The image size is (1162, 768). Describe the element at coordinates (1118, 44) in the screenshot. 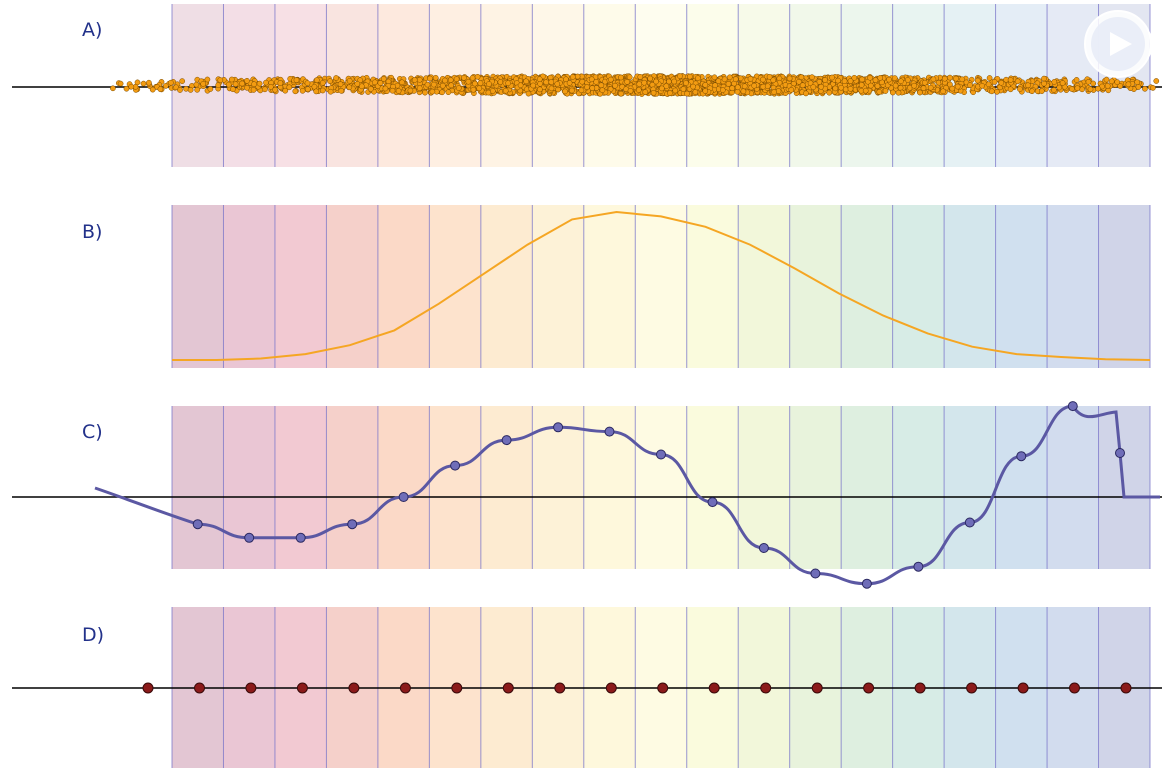

I see `play-button` at that location.